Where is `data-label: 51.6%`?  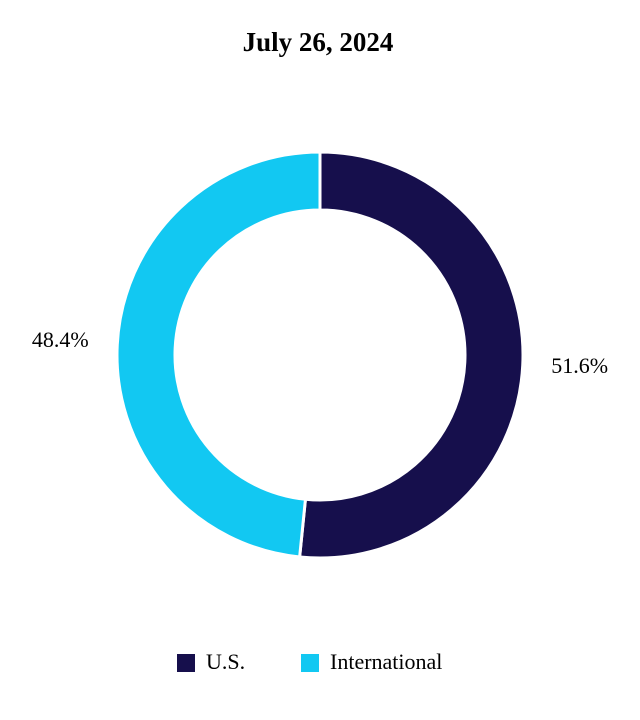 data-label: 51.6% is located at coordinates (579, 365).